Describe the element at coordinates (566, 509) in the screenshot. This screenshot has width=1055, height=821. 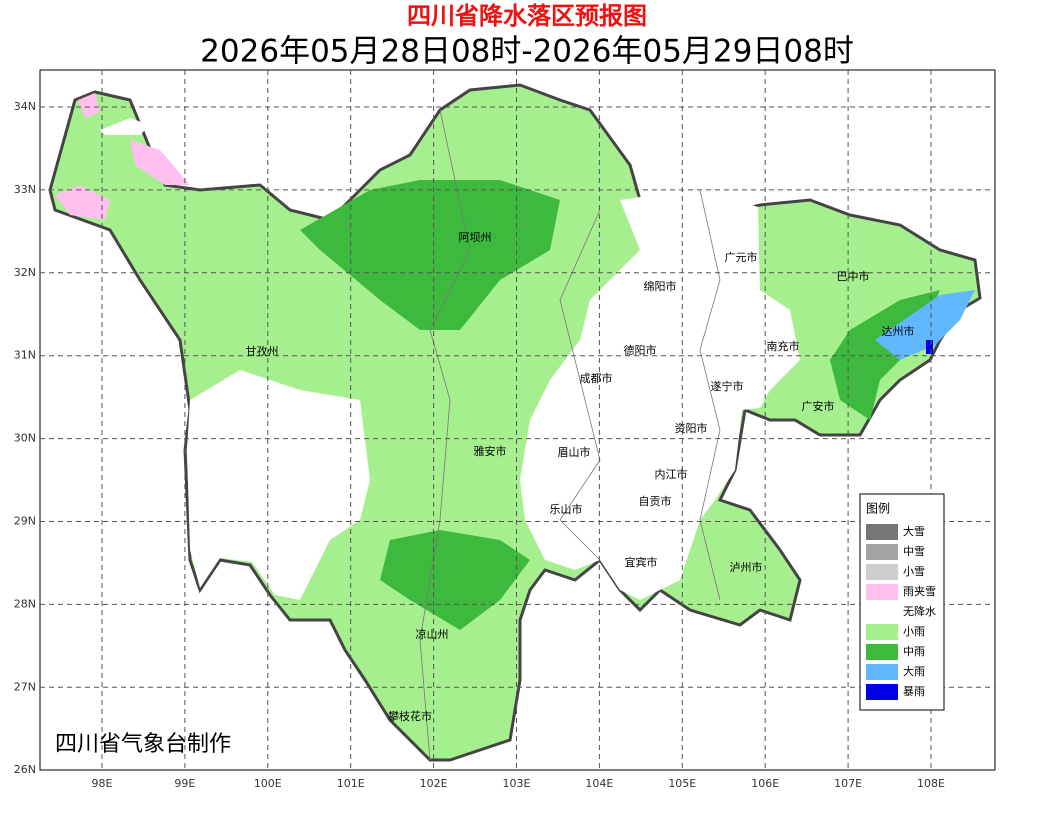
I see `place-label: 乐山市` at that location.